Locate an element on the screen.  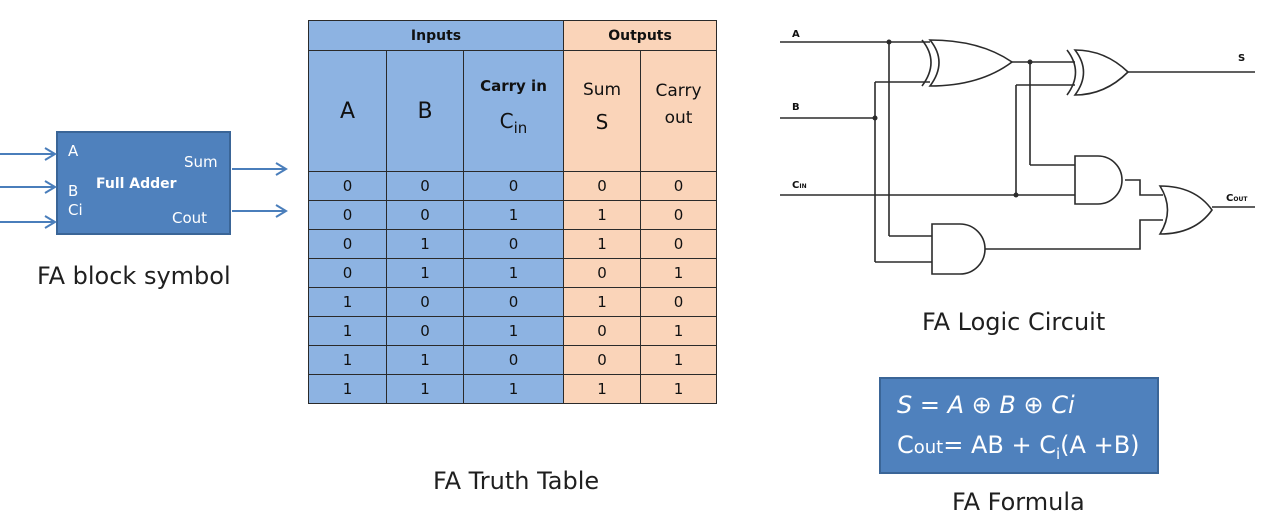
formula-carry: Cout= AB + Ci(A +B) is located at coordinates (1018, 447).